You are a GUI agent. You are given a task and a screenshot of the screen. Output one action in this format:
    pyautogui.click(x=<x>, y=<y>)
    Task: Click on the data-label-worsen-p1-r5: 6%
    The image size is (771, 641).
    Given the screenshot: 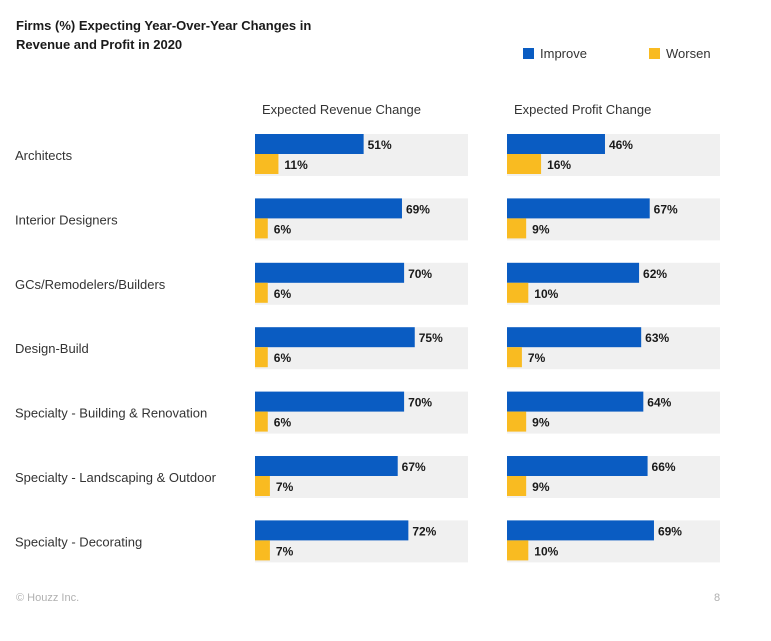 What is the action you would take?
    pyautogui.click(x=283, y=423)
    